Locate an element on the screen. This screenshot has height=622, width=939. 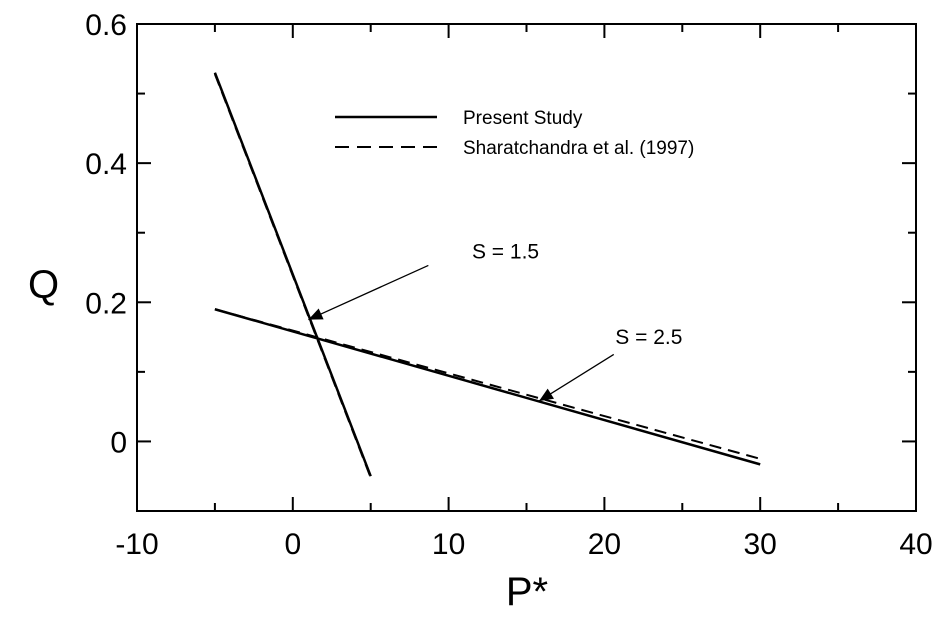
annotation-label: S = 2.5 is located at coordinates (648, 337).